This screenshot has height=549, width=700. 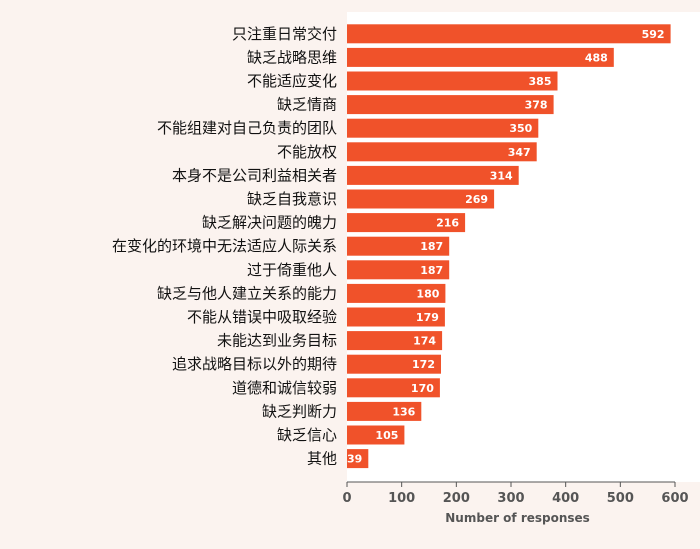 I want to click on value-label: 136, so click(x=403, y=411).